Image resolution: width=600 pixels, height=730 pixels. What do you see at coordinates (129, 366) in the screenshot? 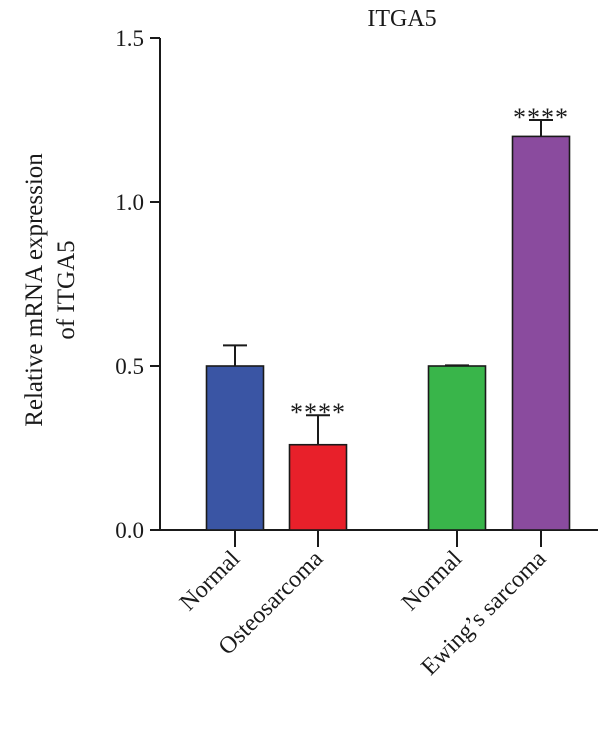
I see `y-tick-label: 0.5` at bounding box center [129, 366].